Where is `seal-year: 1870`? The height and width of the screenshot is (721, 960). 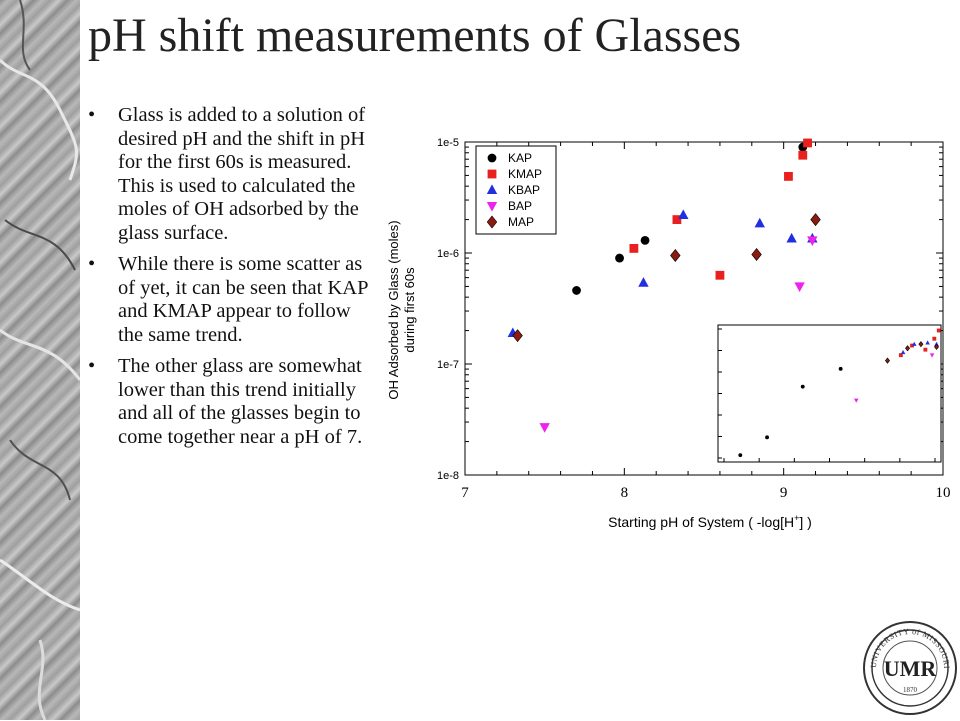 seal-year: 1870 is located at coordinates (910, 690).